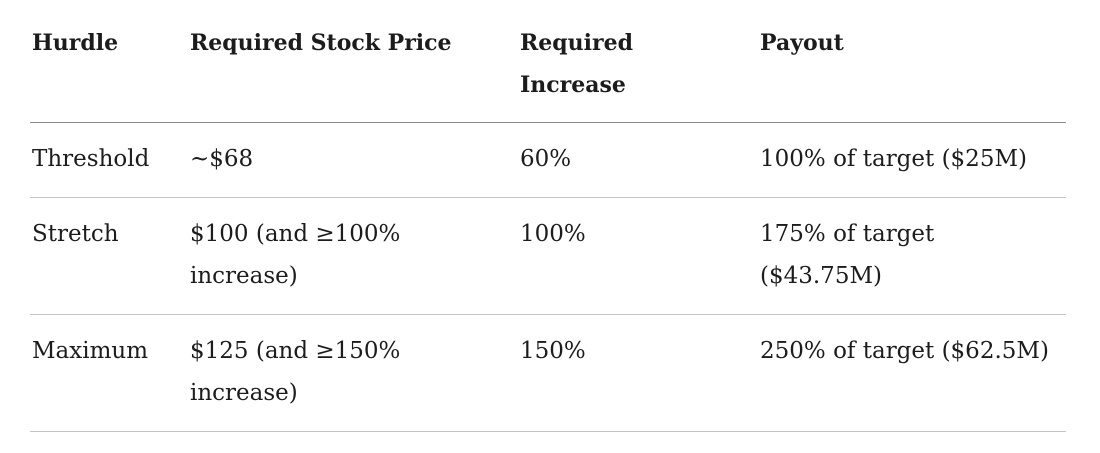 The height and width of the screenshot is (453, 1100). I want to click on cell-text: $100 (and ≥100% increase), so click(295, 255).